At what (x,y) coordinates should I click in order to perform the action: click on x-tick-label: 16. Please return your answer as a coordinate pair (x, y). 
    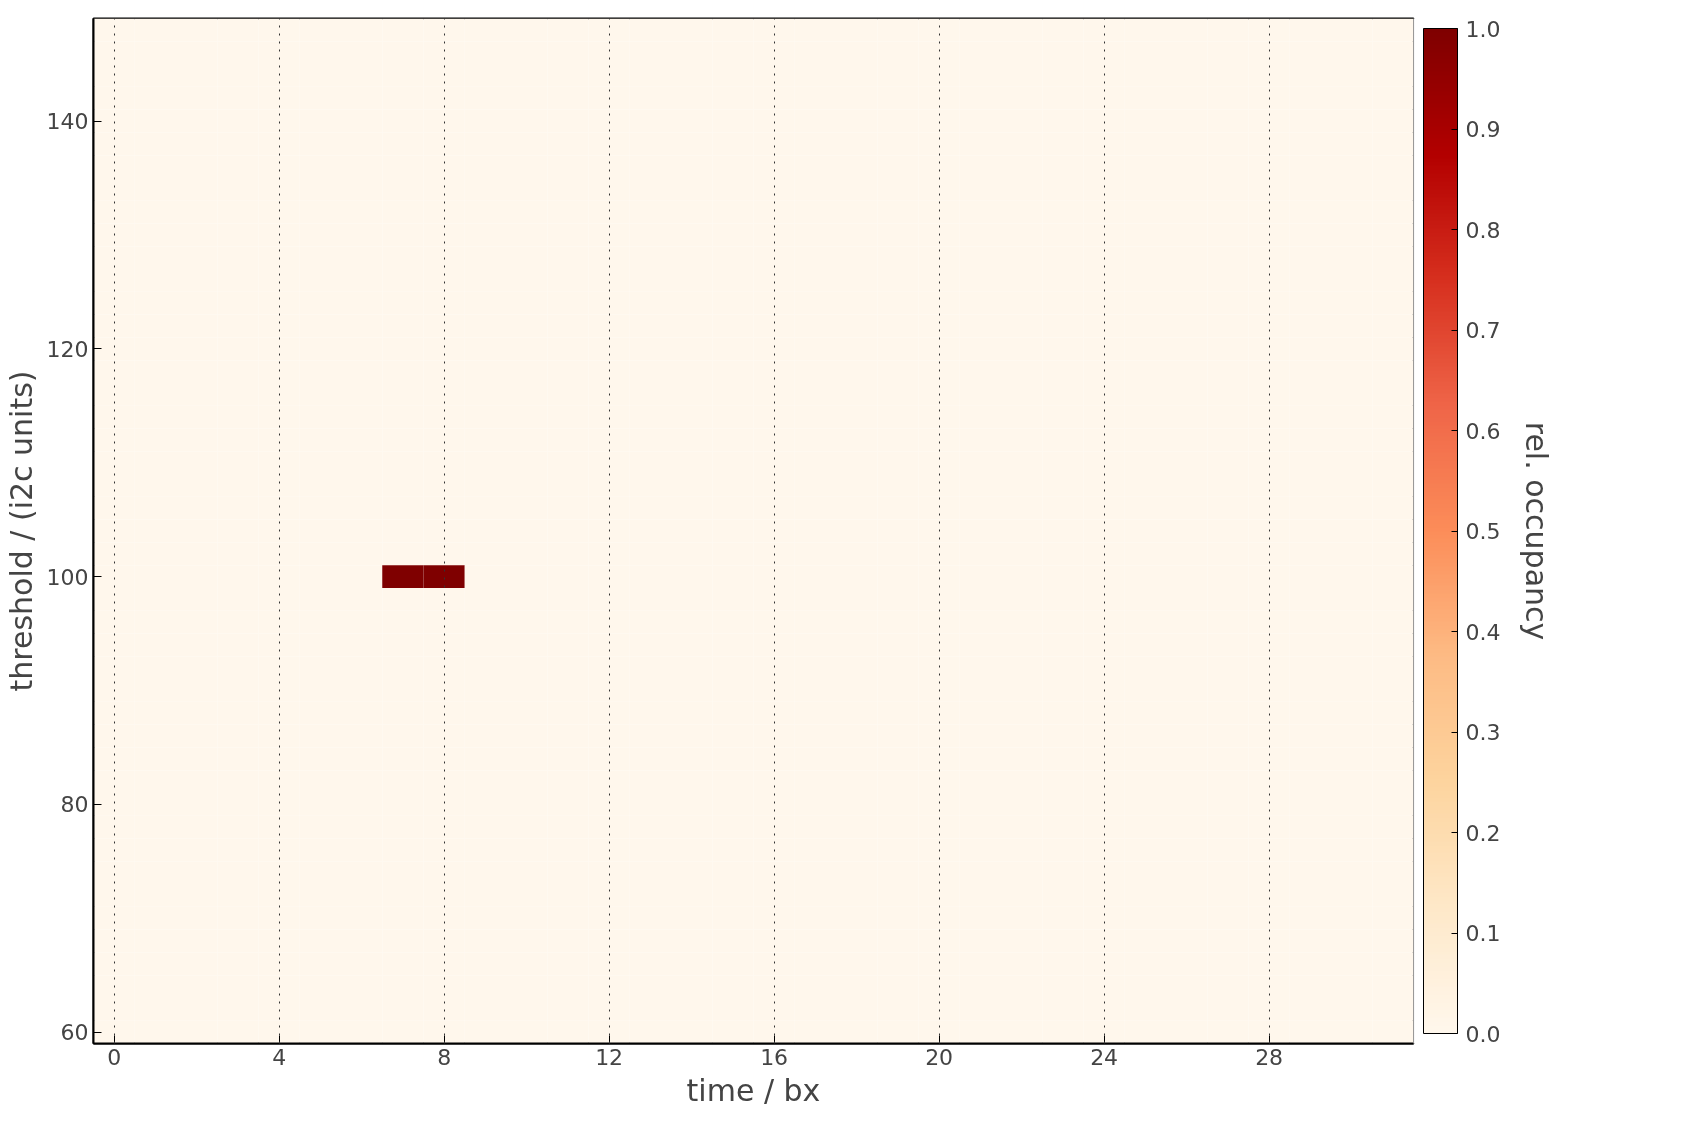
    Looking at the image, I should click on (774, 1057).